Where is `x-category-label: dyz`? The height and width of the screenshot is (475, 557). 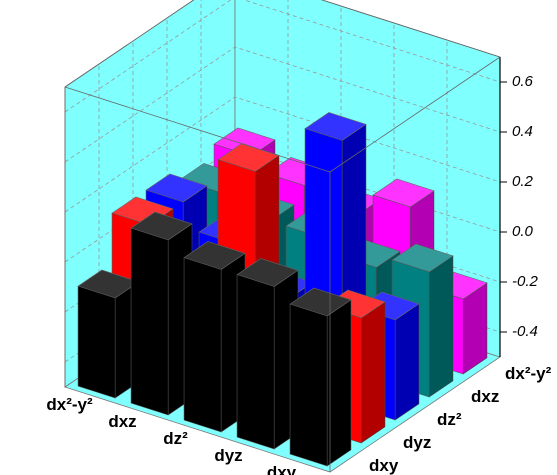
x-category-label: dyz is located at coordinates (228, 455).